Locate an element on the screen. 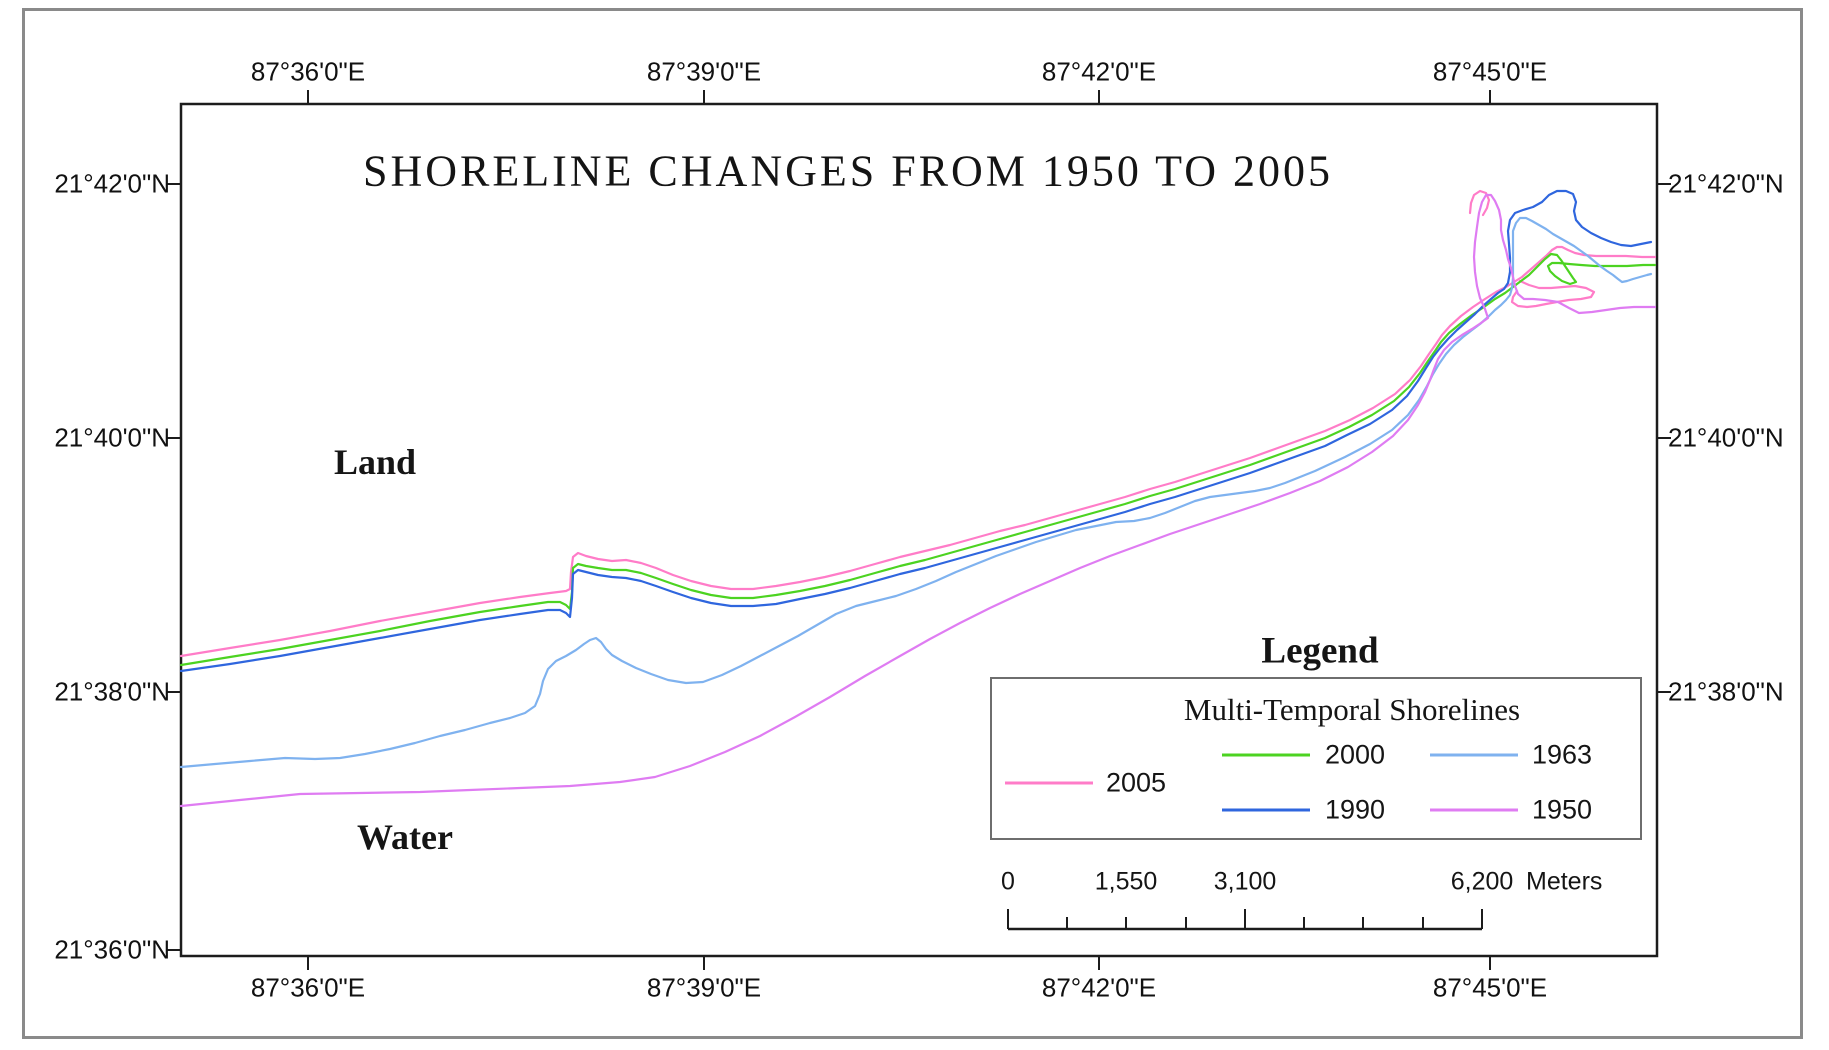 The image size is (1829, 1050). axis-label-bottom-3: 87°45'0"E is located at coordinates (1490, 987).